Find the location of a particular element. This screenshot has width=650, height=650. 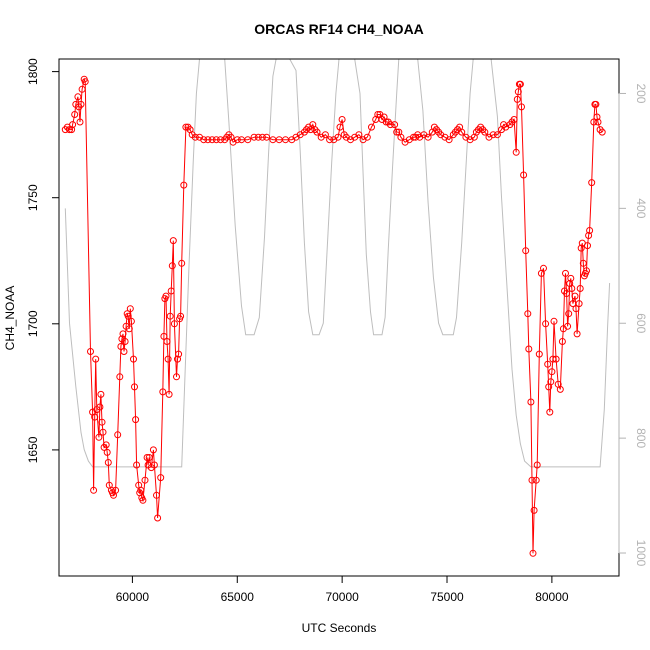

x-tick-label: 75000 is located at coordinates (447, 597).